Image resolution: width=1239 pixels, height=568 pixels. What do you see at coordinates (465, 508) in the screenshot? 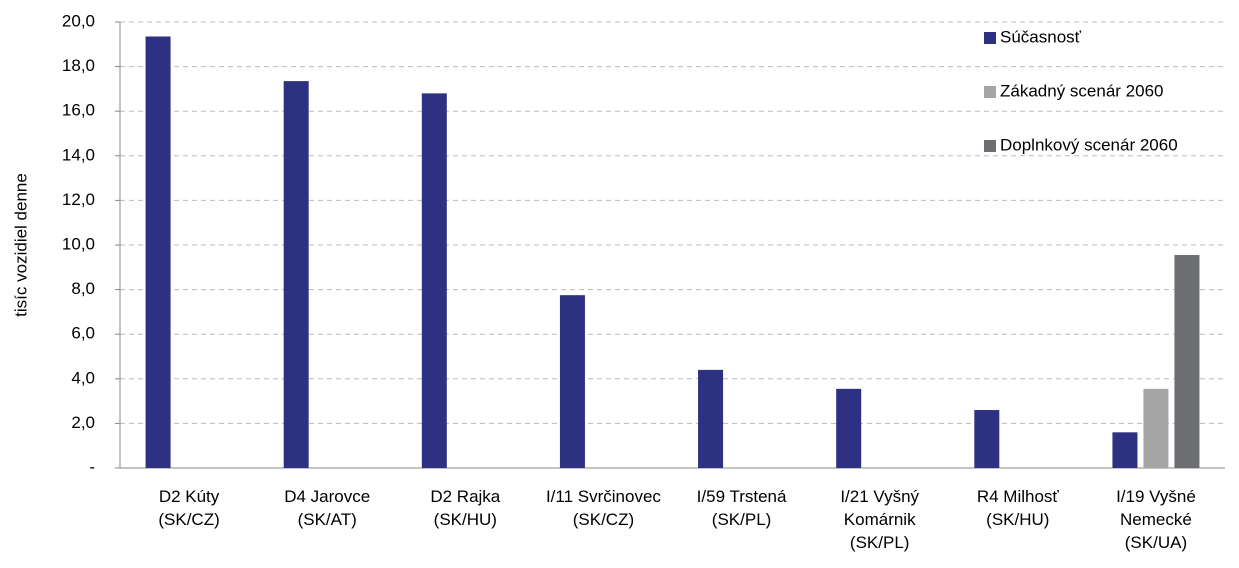
I see `x-tick-label: D2 Rajka (SK/HU)` at bounding box center [465, 508].